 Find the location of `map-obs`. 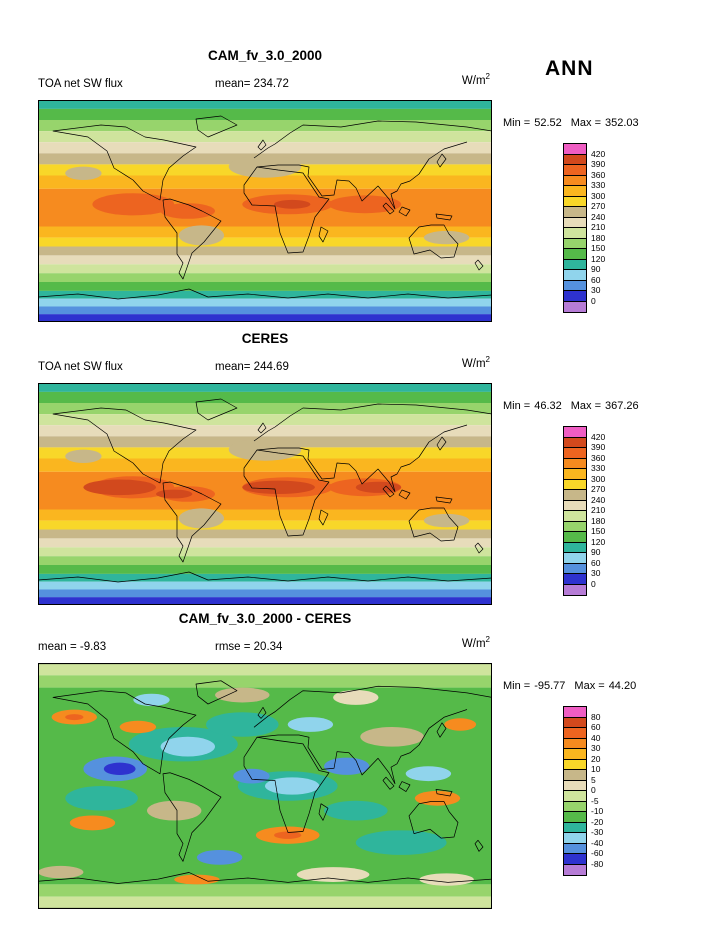

map-obs is located at coordinates (265, 494).